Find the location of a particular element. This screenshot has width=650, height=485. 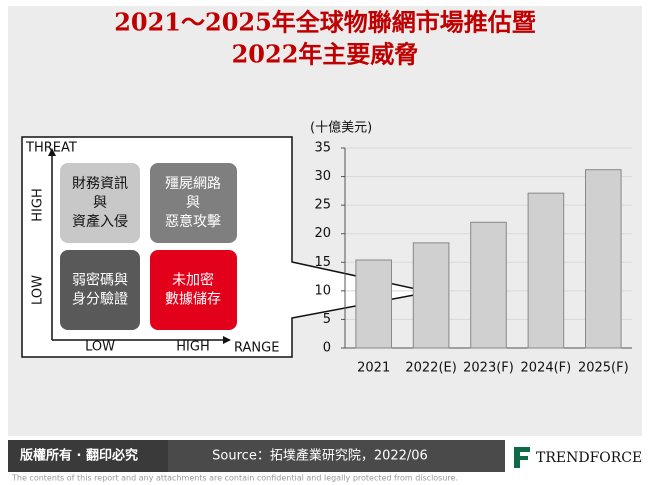

matrix-x-label: RANGE is located at coordinates (256, 348).